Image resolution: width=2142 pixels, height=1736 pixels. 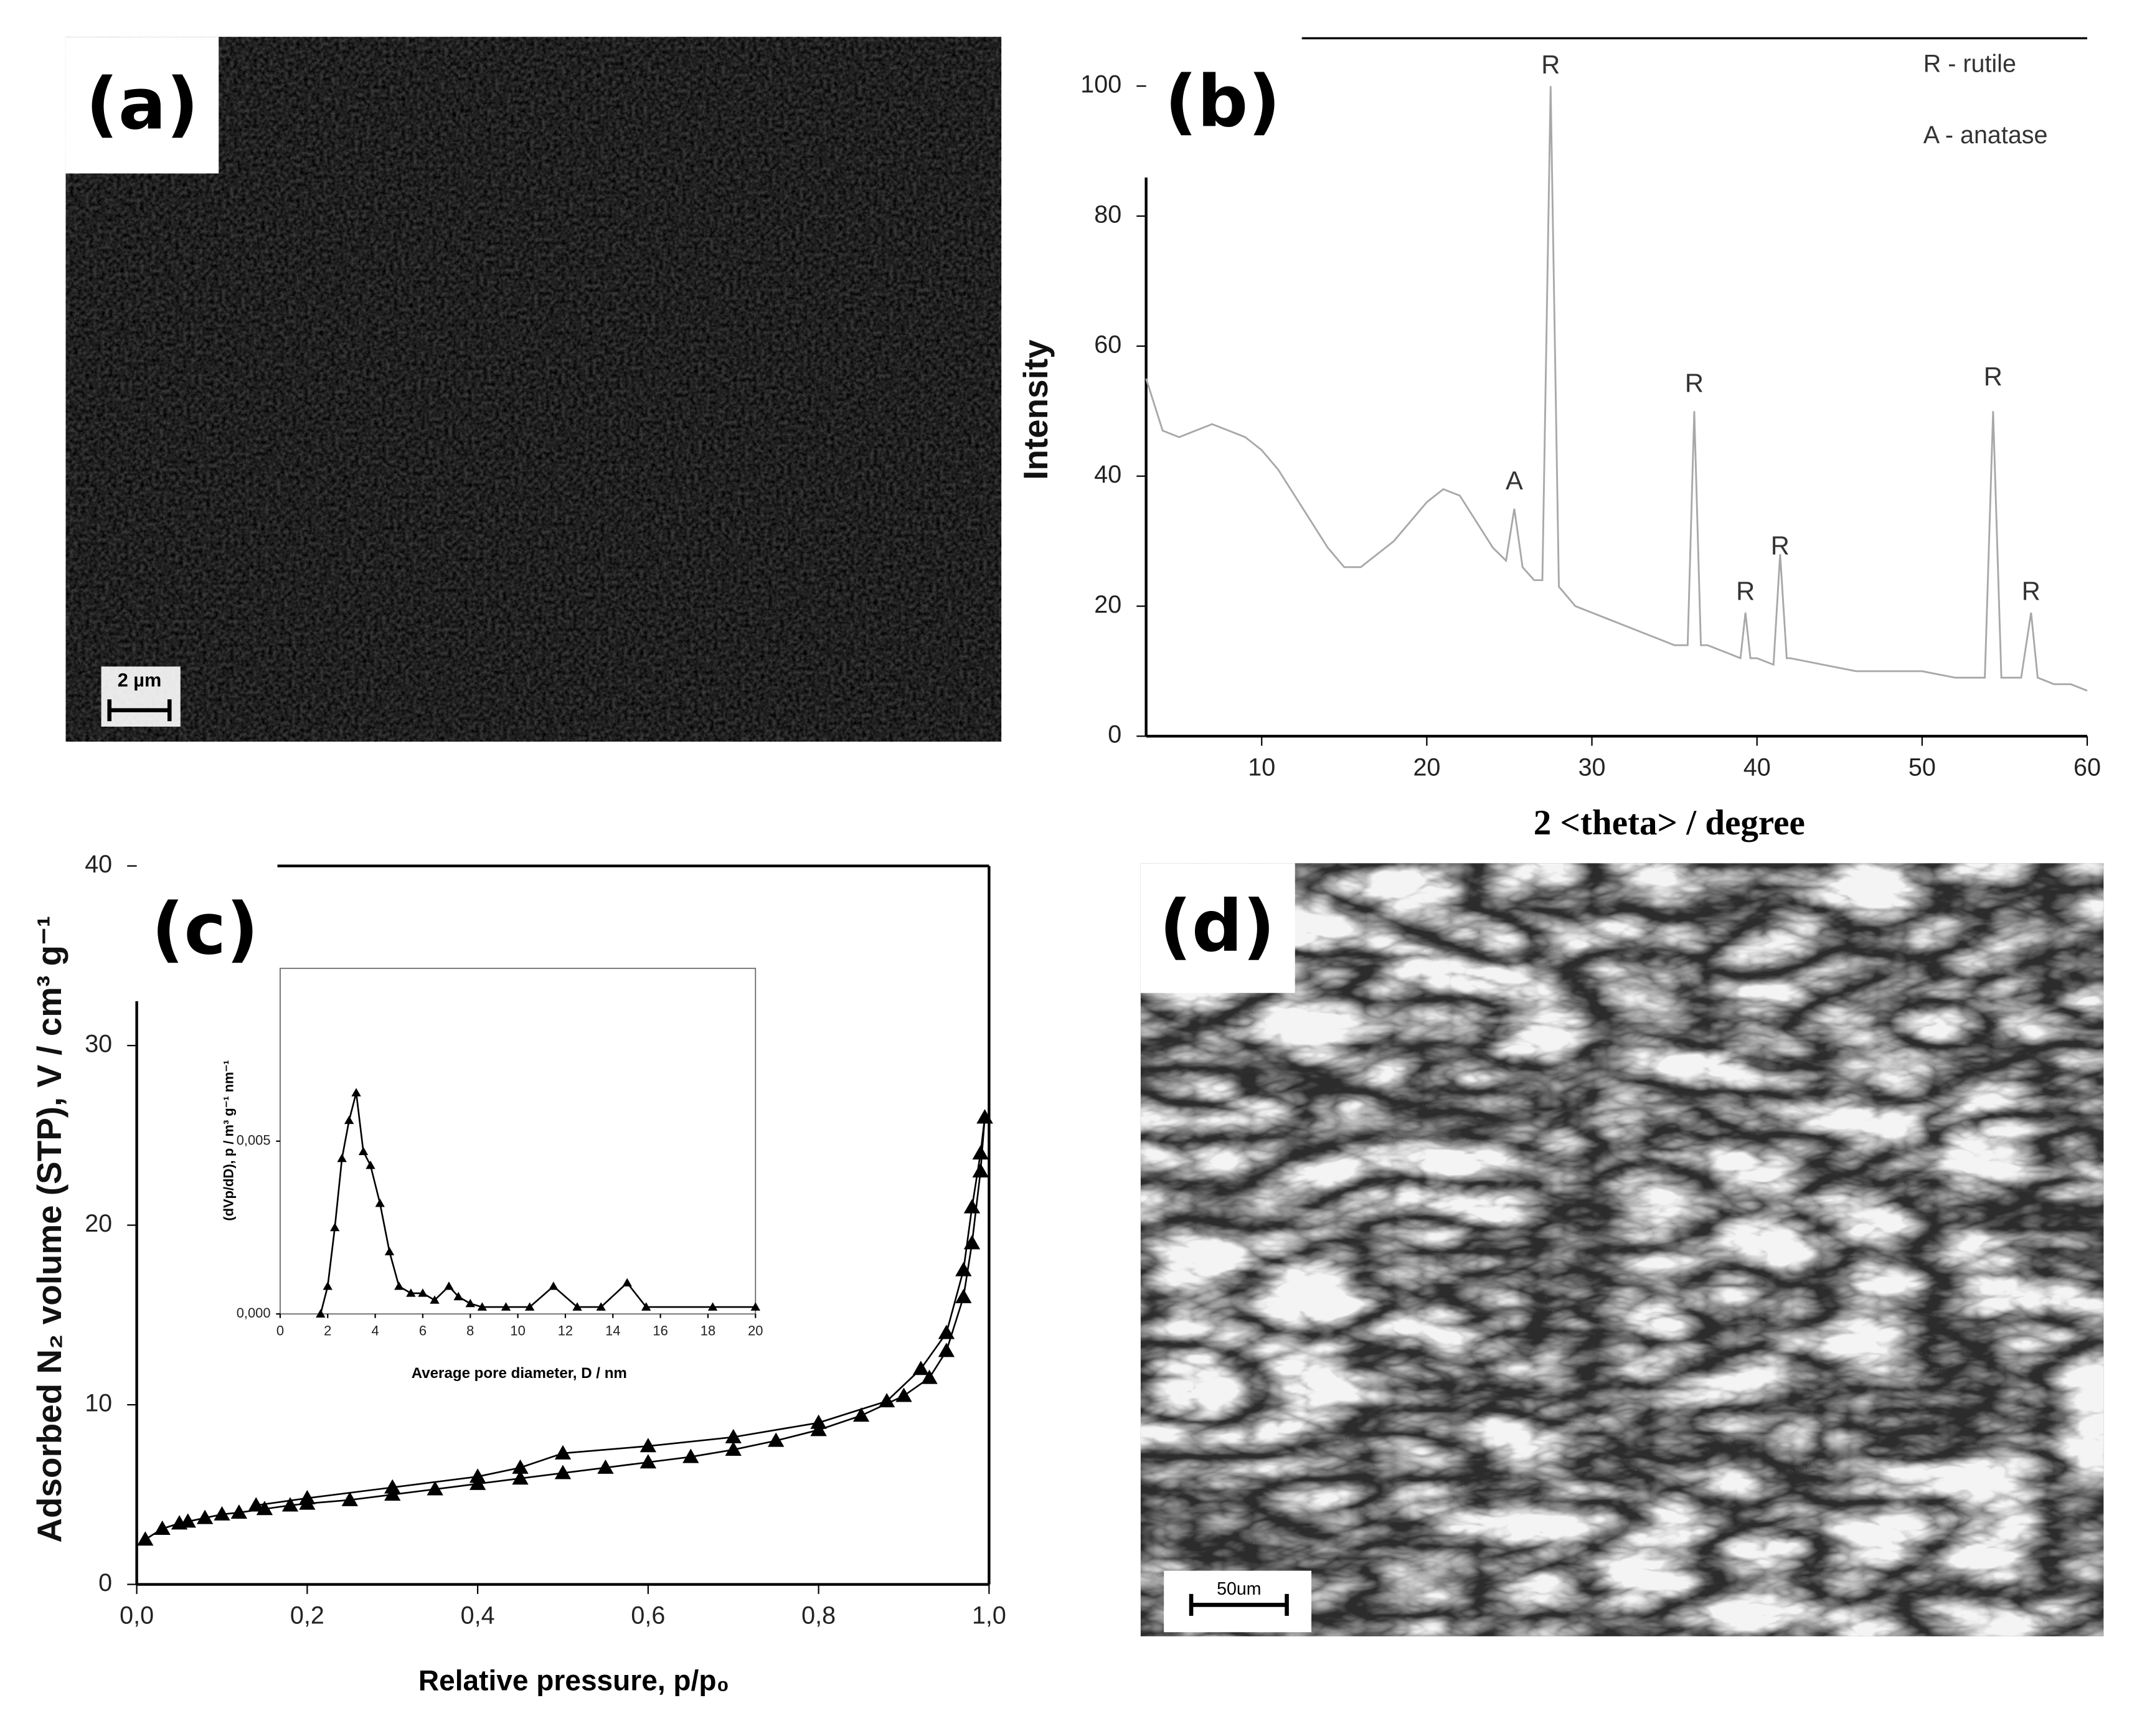 I want to click on panel-label: (c), so click(x=204, y=930).